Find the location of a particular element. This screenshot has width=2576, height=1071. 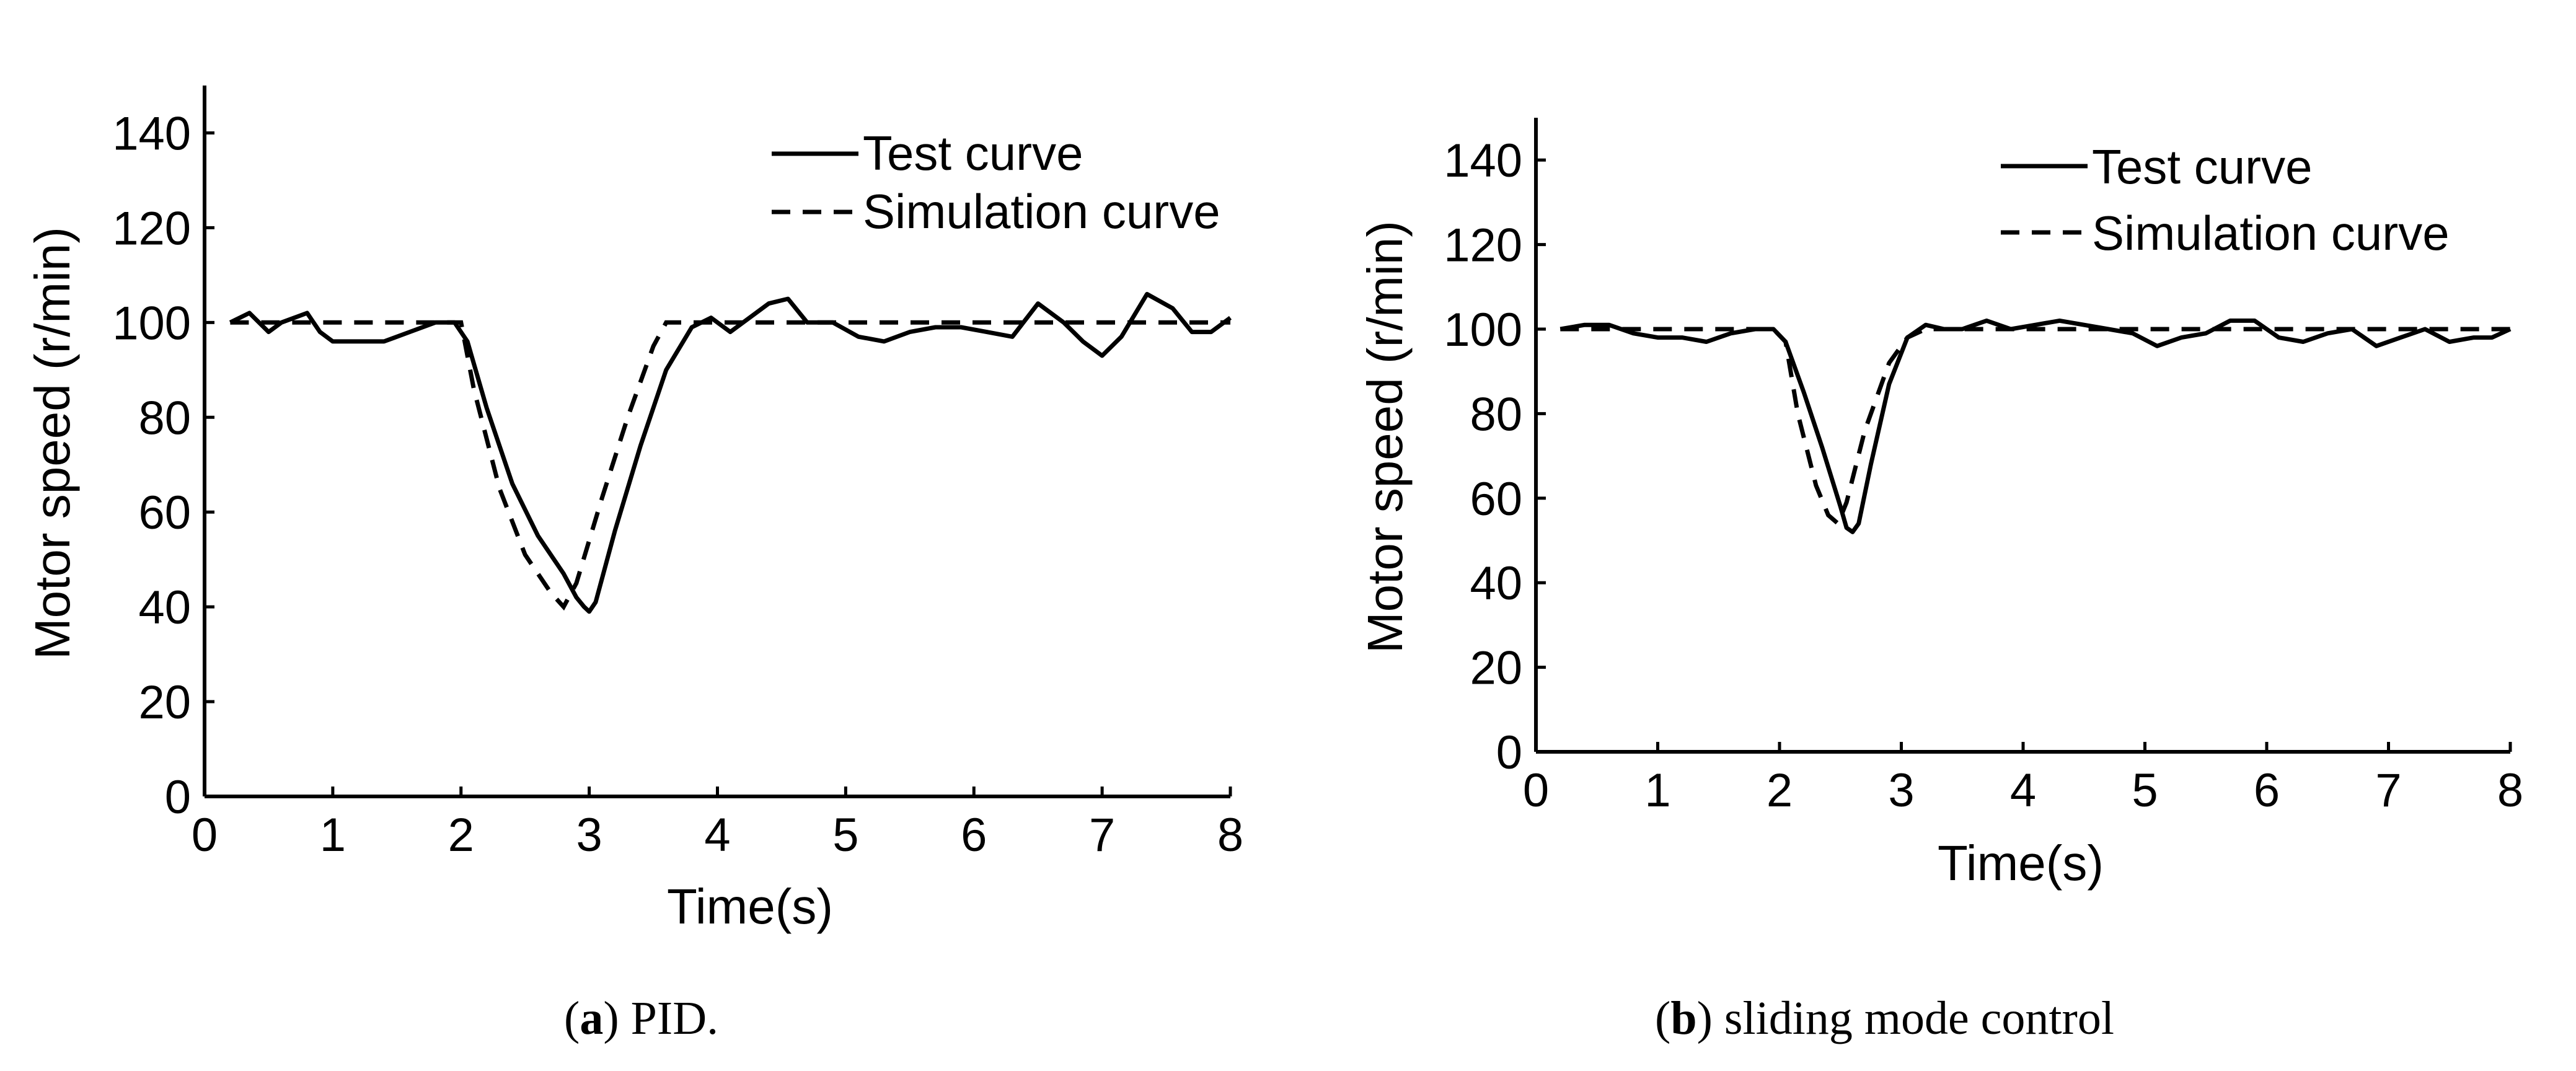

caption-letter: b is located at coordinates (1683, 1018).